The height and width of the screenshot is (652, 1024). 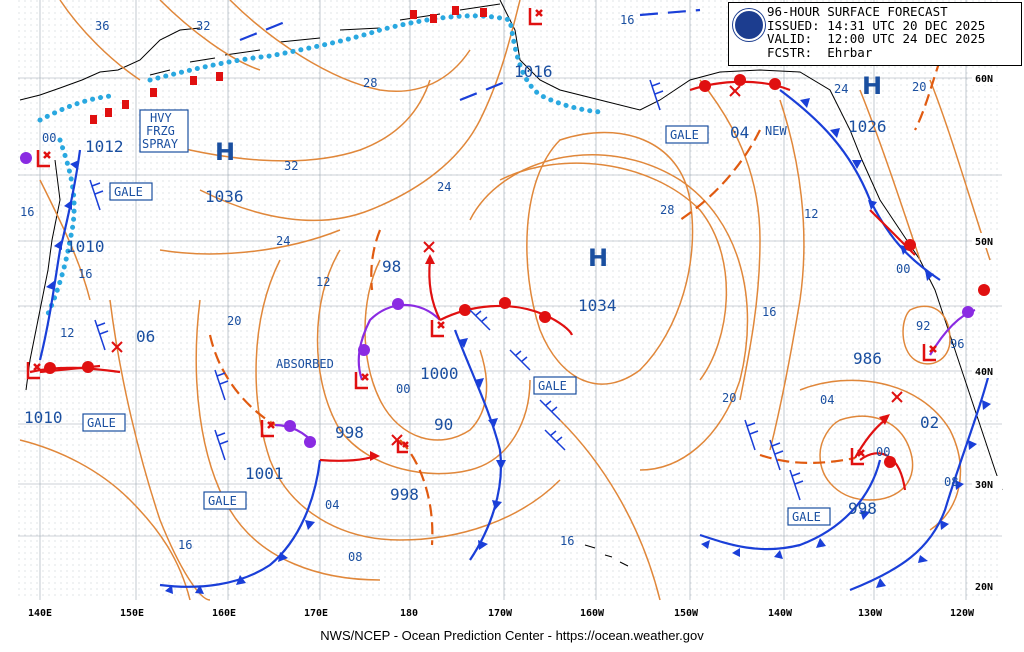 I want to click on lat-tick: 20N, so click(x=984, y=587).